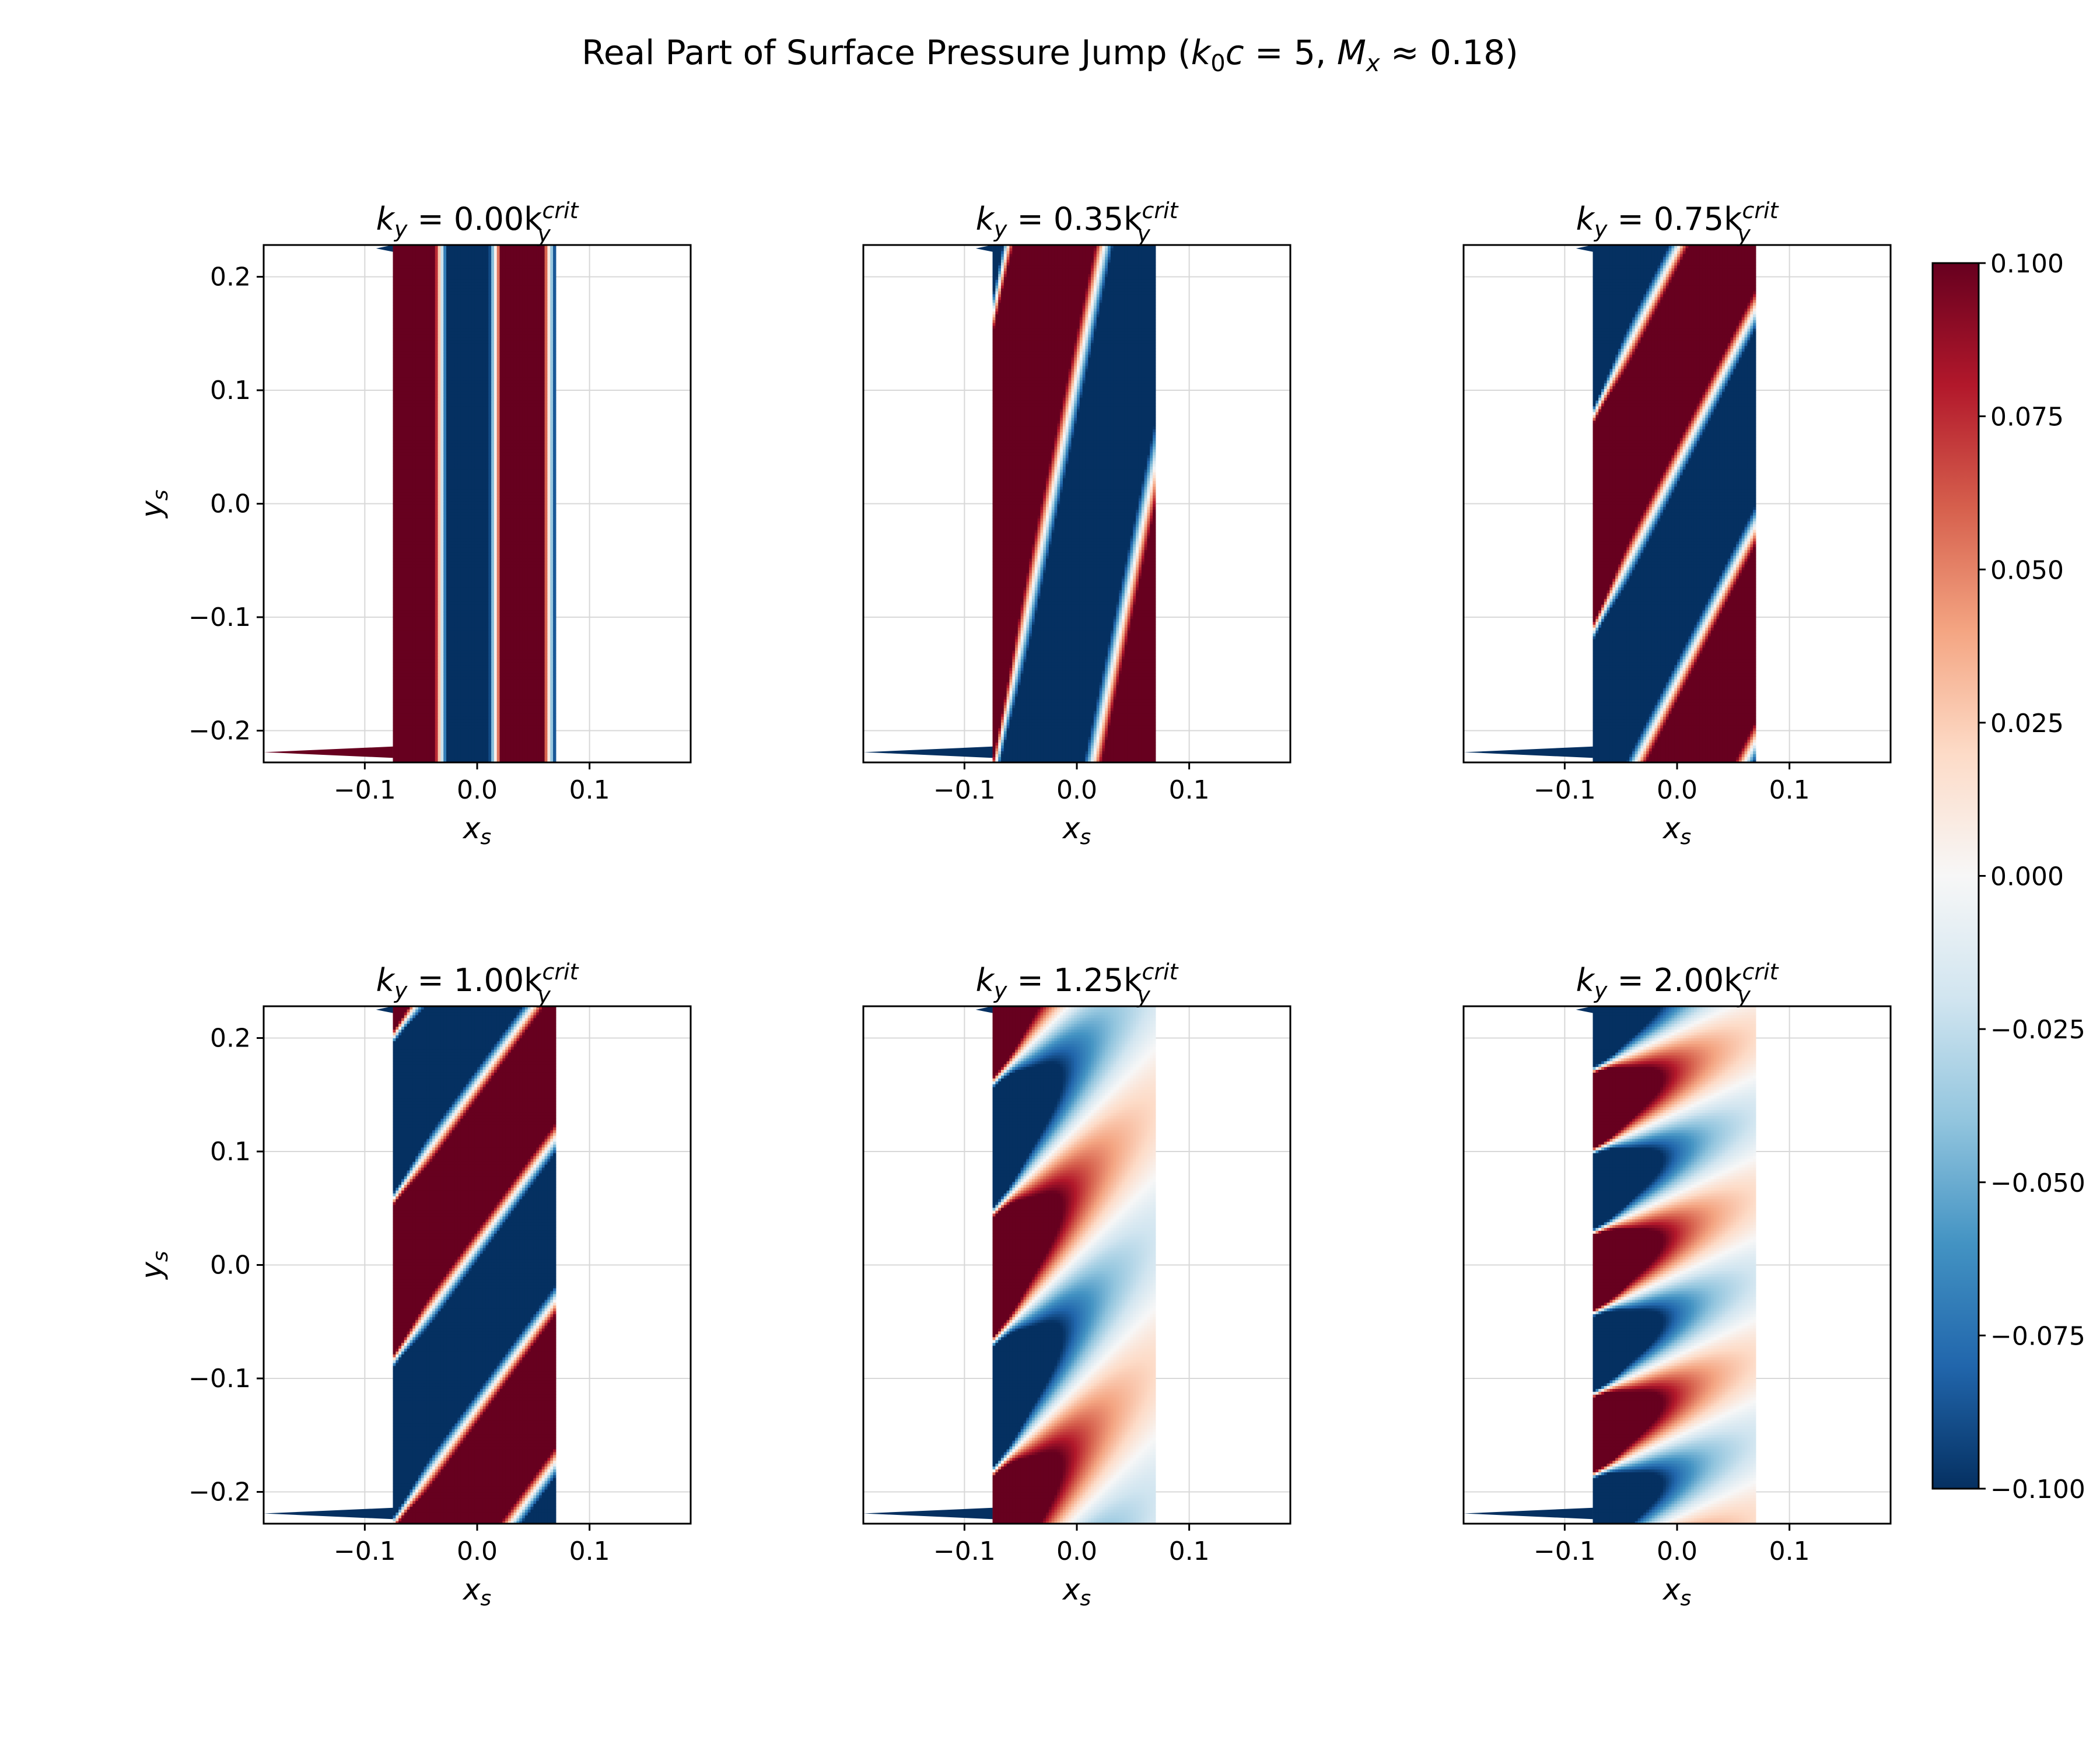 The width and height of the screenshot is (2100, 1750). I want to click on colorbar-gradient, so click(1956, 876).